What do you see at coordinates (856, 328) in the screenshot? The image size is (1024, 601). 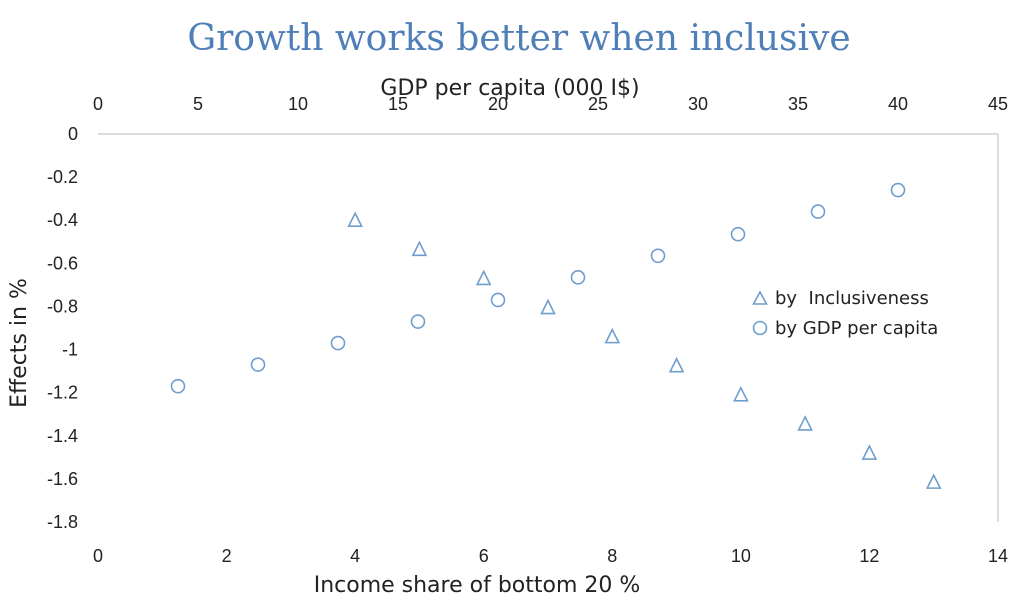 I see `legend-item-gdp-per-capita: by GDP per capita` at bounding box center [856, 328].